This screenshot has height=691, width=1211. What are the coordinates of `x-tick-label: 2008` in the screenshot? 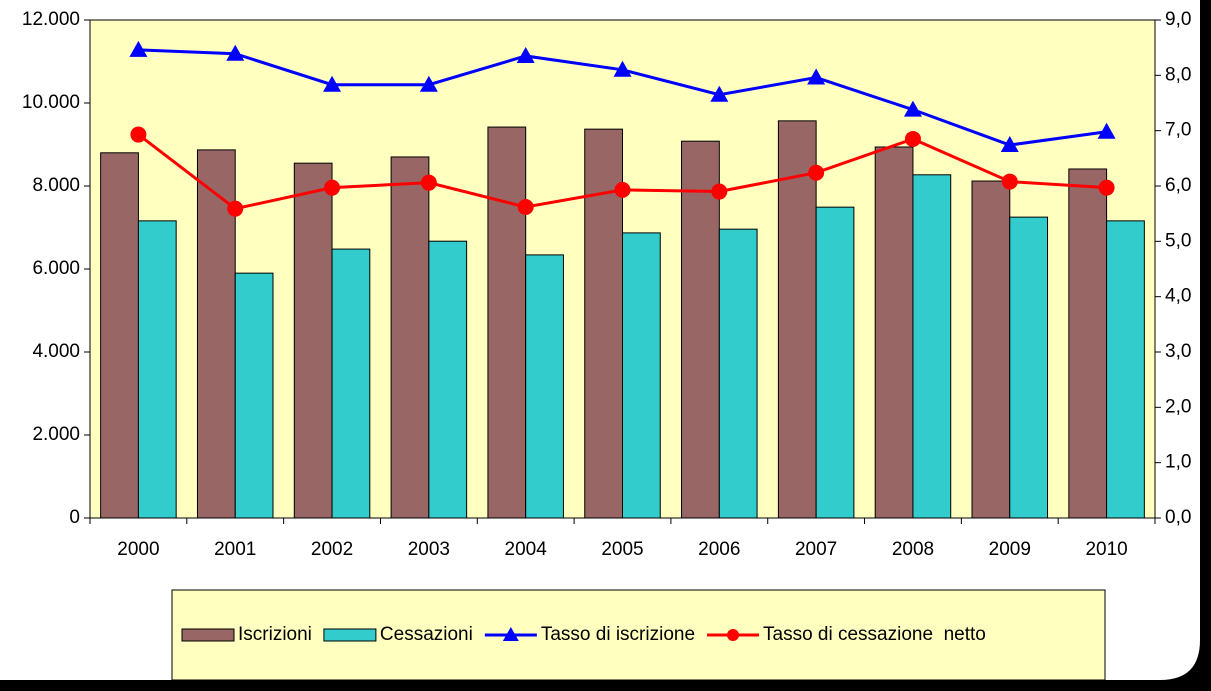 It's located at (913, 549).